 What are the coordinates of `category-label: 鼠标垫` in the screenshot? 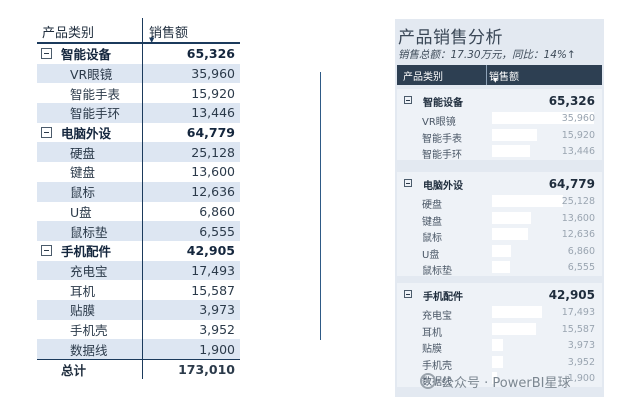 It's located at (89, 232).